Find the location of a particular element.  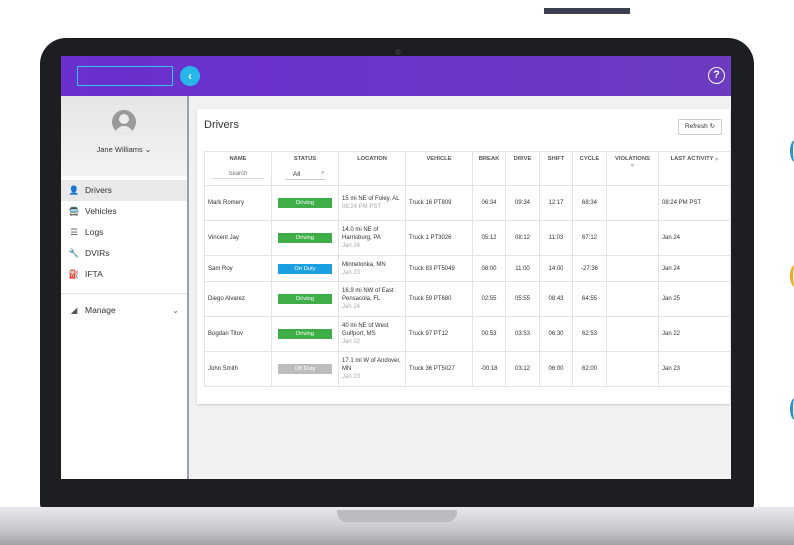

break-cell: 05:12 is located at coordinates (489, 238).